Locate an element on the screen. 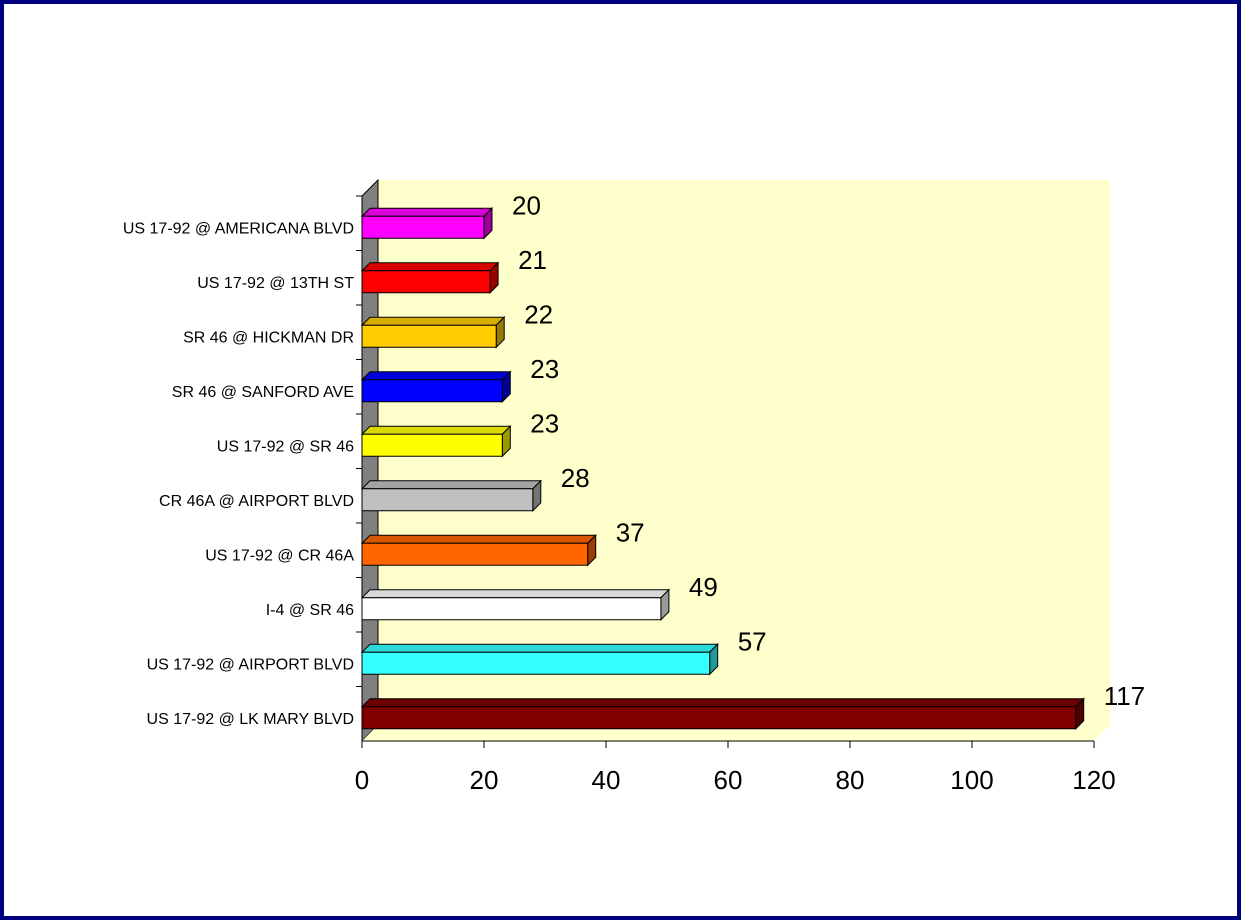 The height and width of the screenshot is (920, 1241). data-label: 37 is located at coordinates (630, 532).